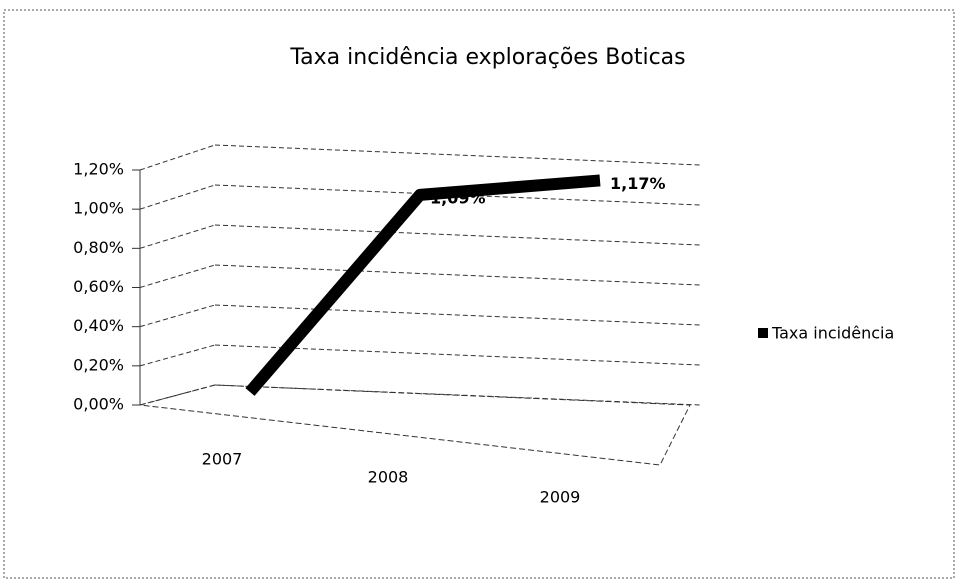  Describe the element at coordinates (98, 325) in the screenshot. I see `y-tick-label: 0,40%` at that location.